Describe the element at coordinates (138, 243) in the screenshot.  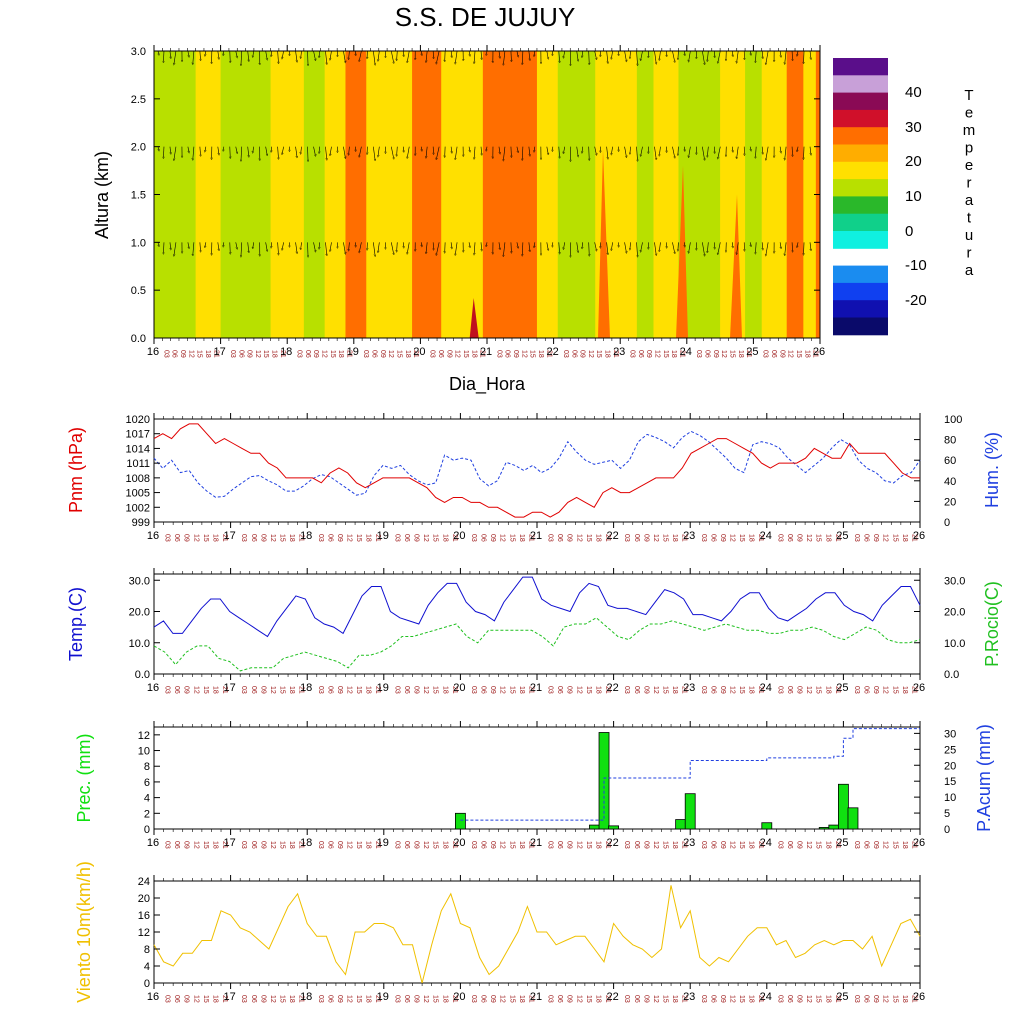
I see `height-tick-label: 1.0` at that location.